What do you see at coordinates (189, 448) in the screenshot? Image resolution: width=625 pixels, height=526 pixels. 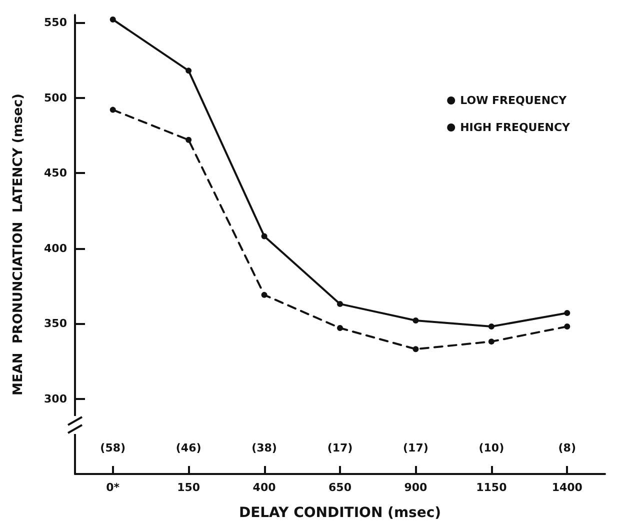 I see `annotation: (46)` at bounding box center [189, 448].